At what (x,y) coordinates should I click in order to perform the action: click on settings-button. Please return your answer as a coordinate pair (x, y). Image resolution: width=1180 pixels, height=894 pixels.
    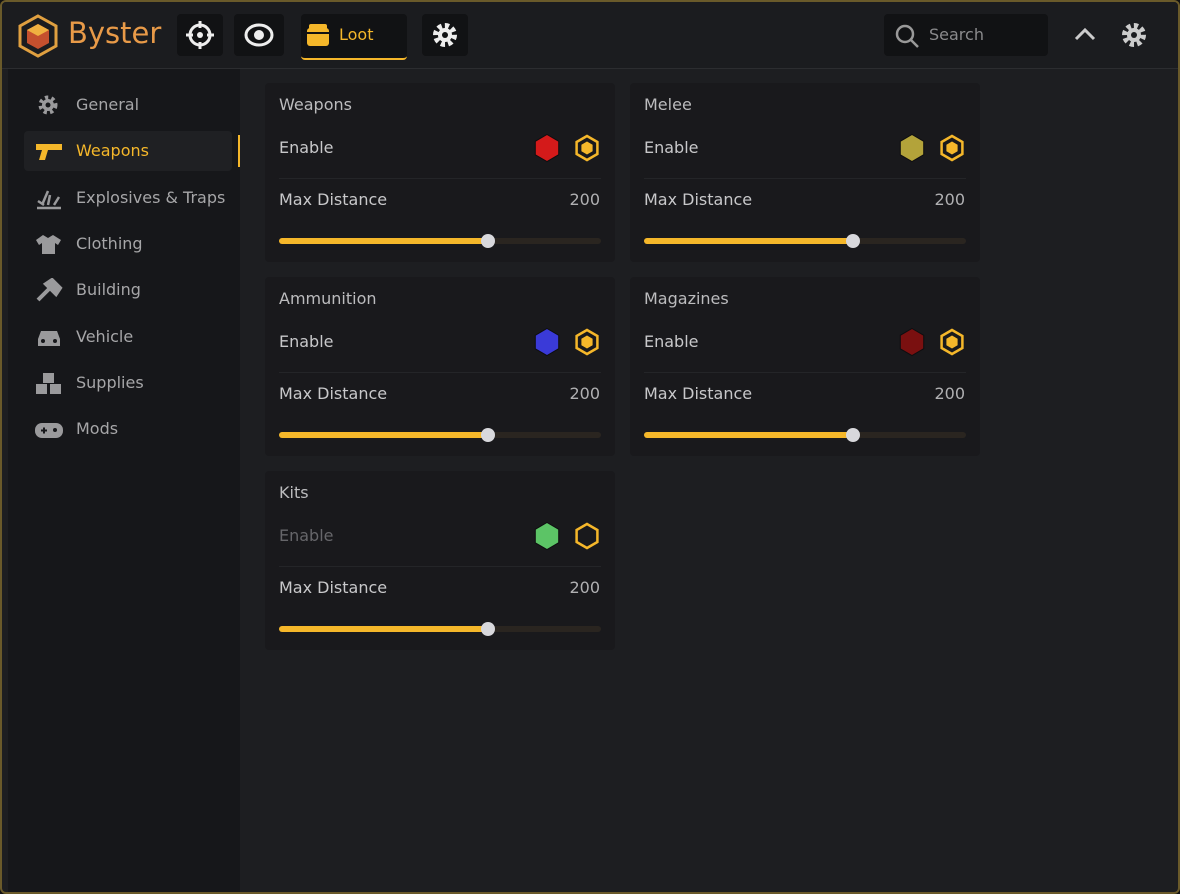
    Looking at the image, I should click on (1134, 35).